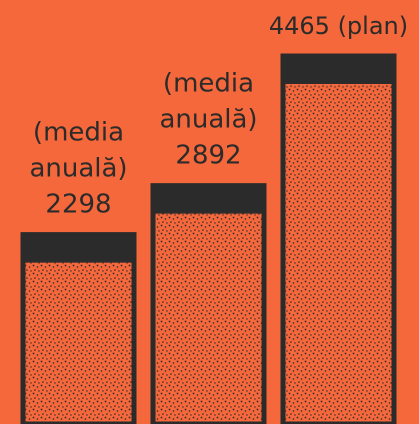 This screenshot has width=419, height=424. I want to click on bar-3-cap, so click(338, 70).